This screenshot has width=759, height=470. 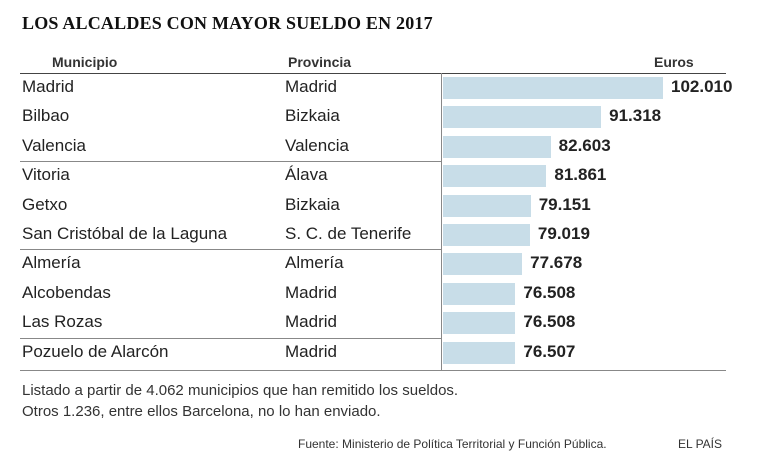 What do you see at coordinates (702, 86) in the screenshot?
I see `salary-value-label: 102.010` at bounding box center [702, 86].